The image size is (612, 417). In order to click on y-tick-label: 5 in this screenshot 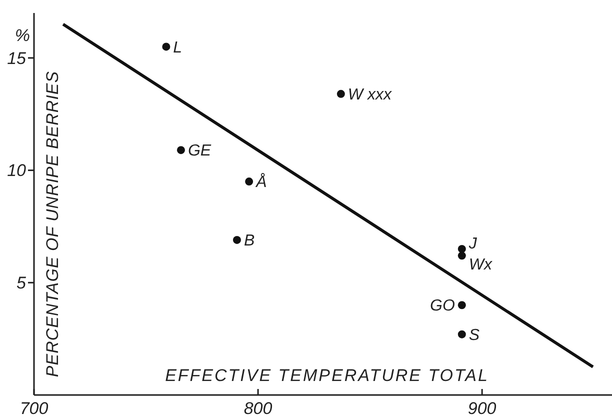, I will do `click(21, 283)`.